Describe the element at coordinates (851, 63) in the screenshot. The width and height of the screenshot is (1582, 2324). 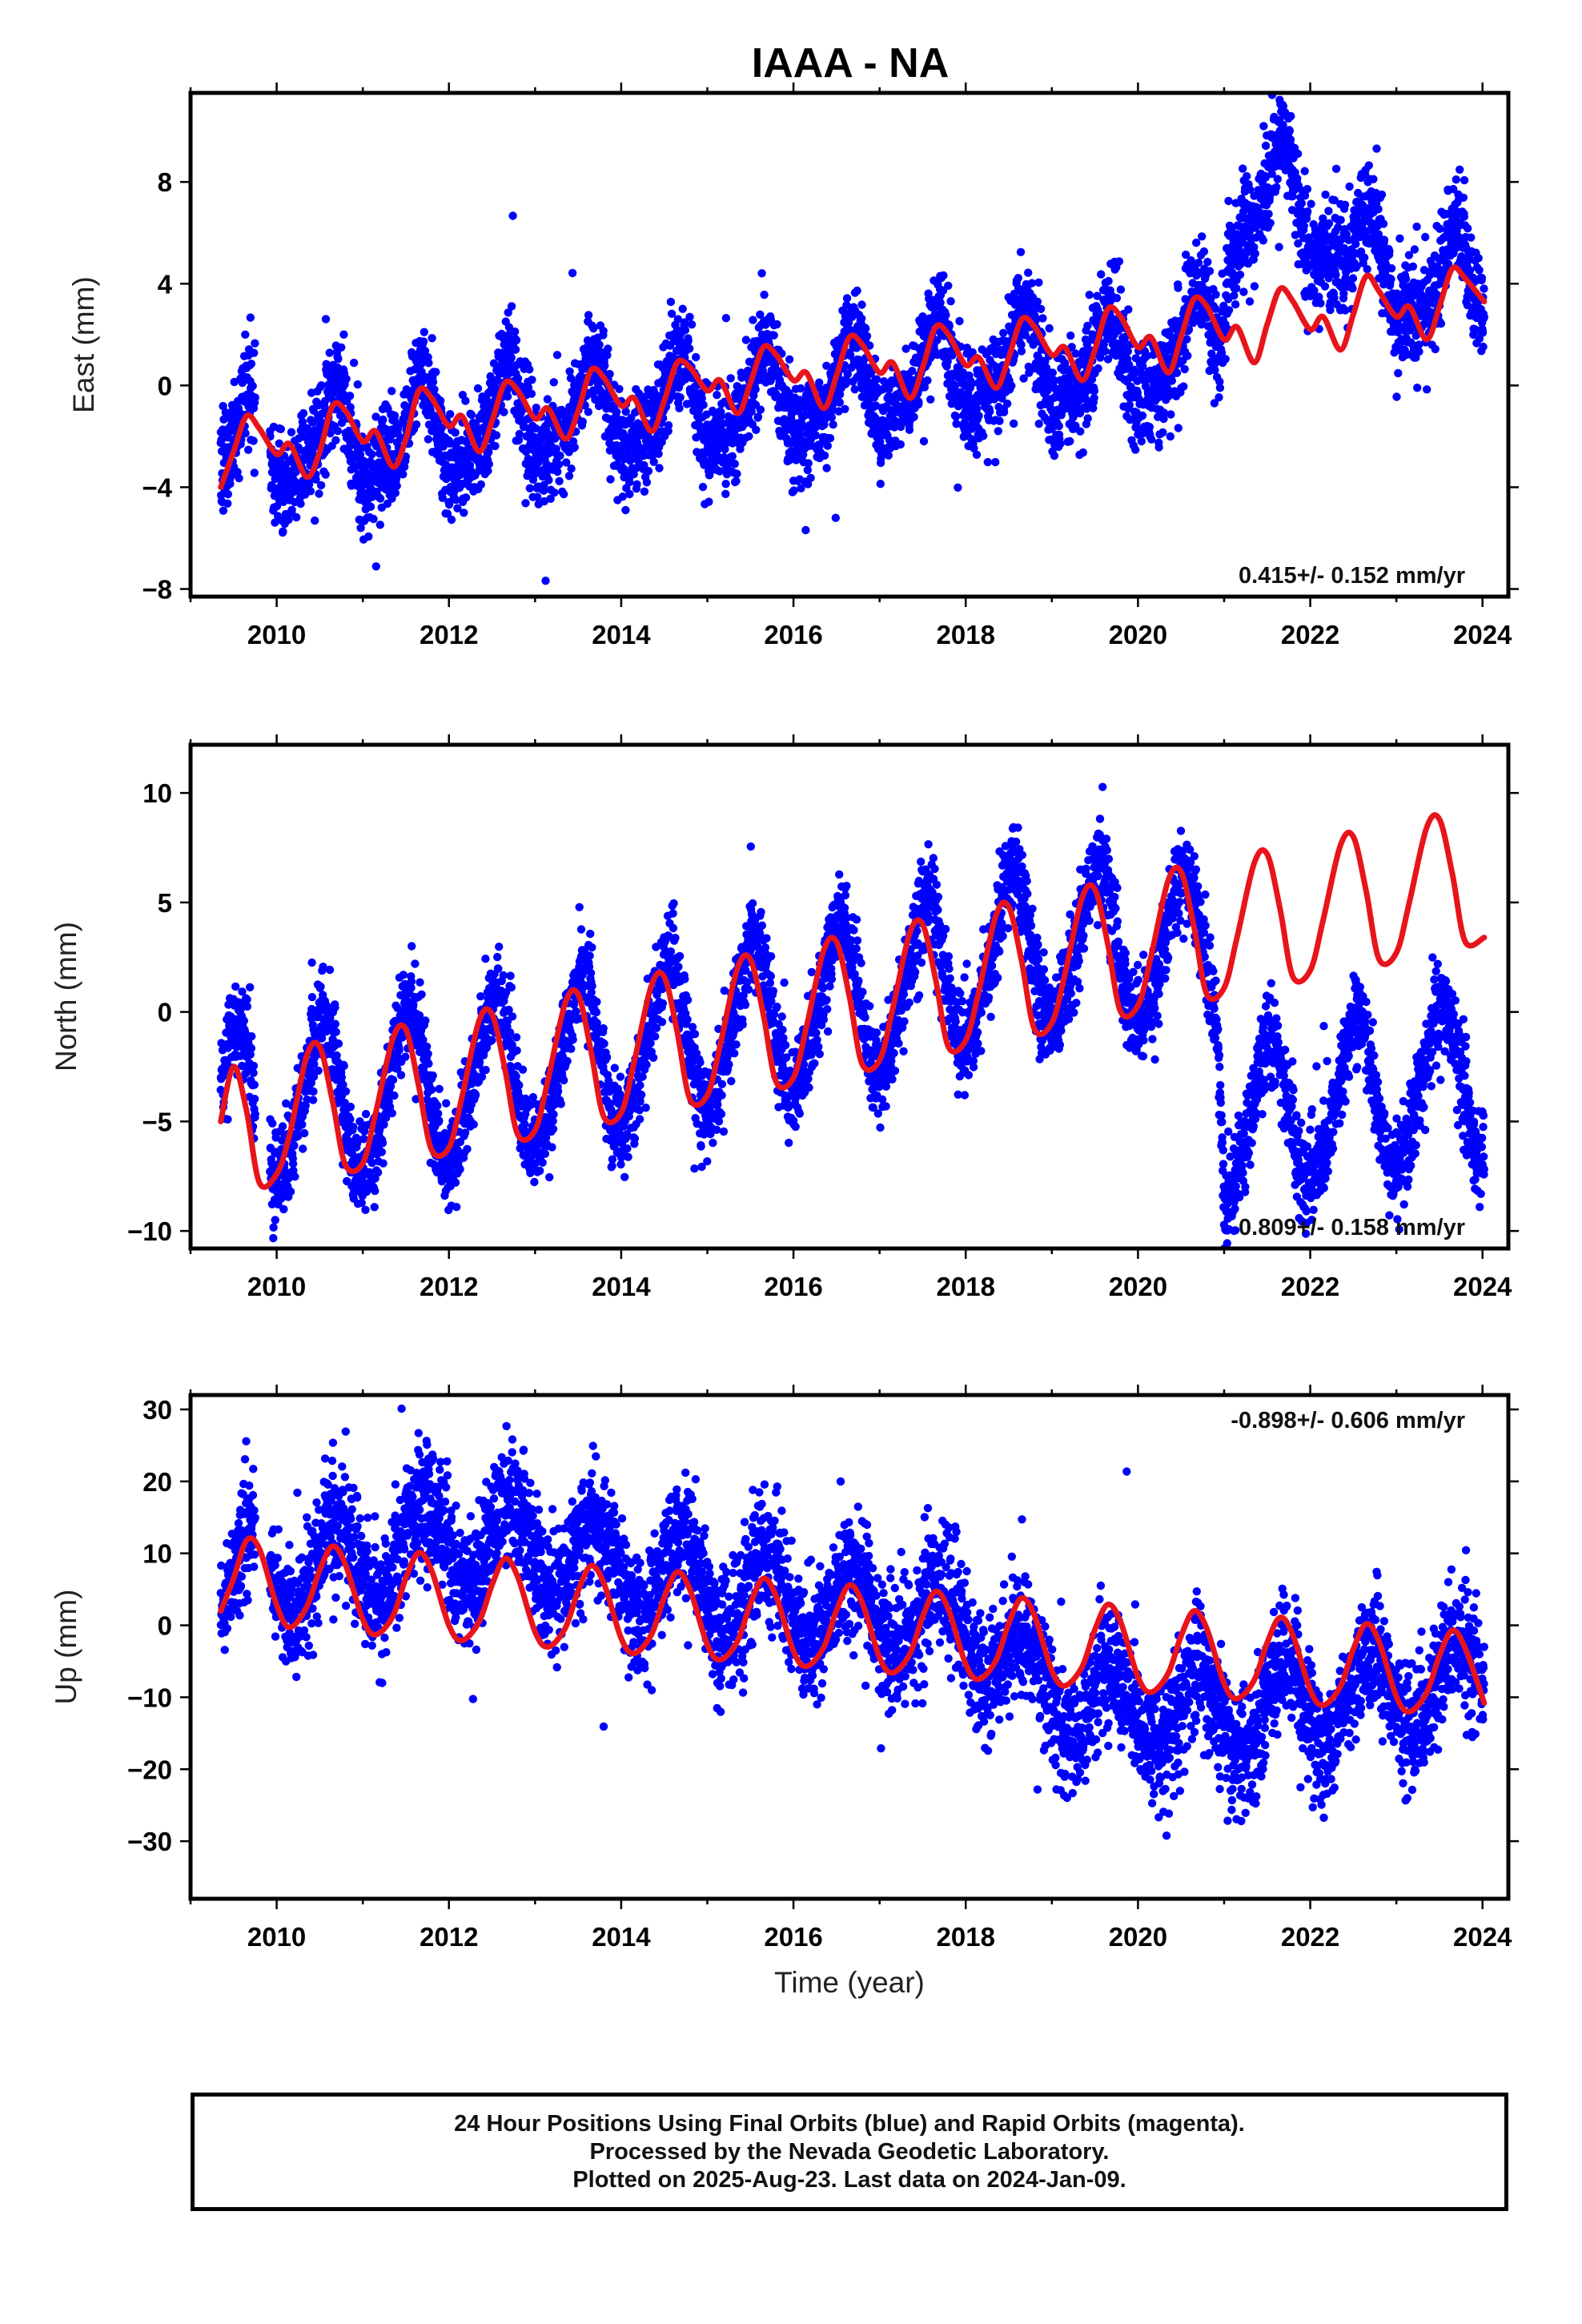
I see `chart-title: IAAA - NA` at that location.